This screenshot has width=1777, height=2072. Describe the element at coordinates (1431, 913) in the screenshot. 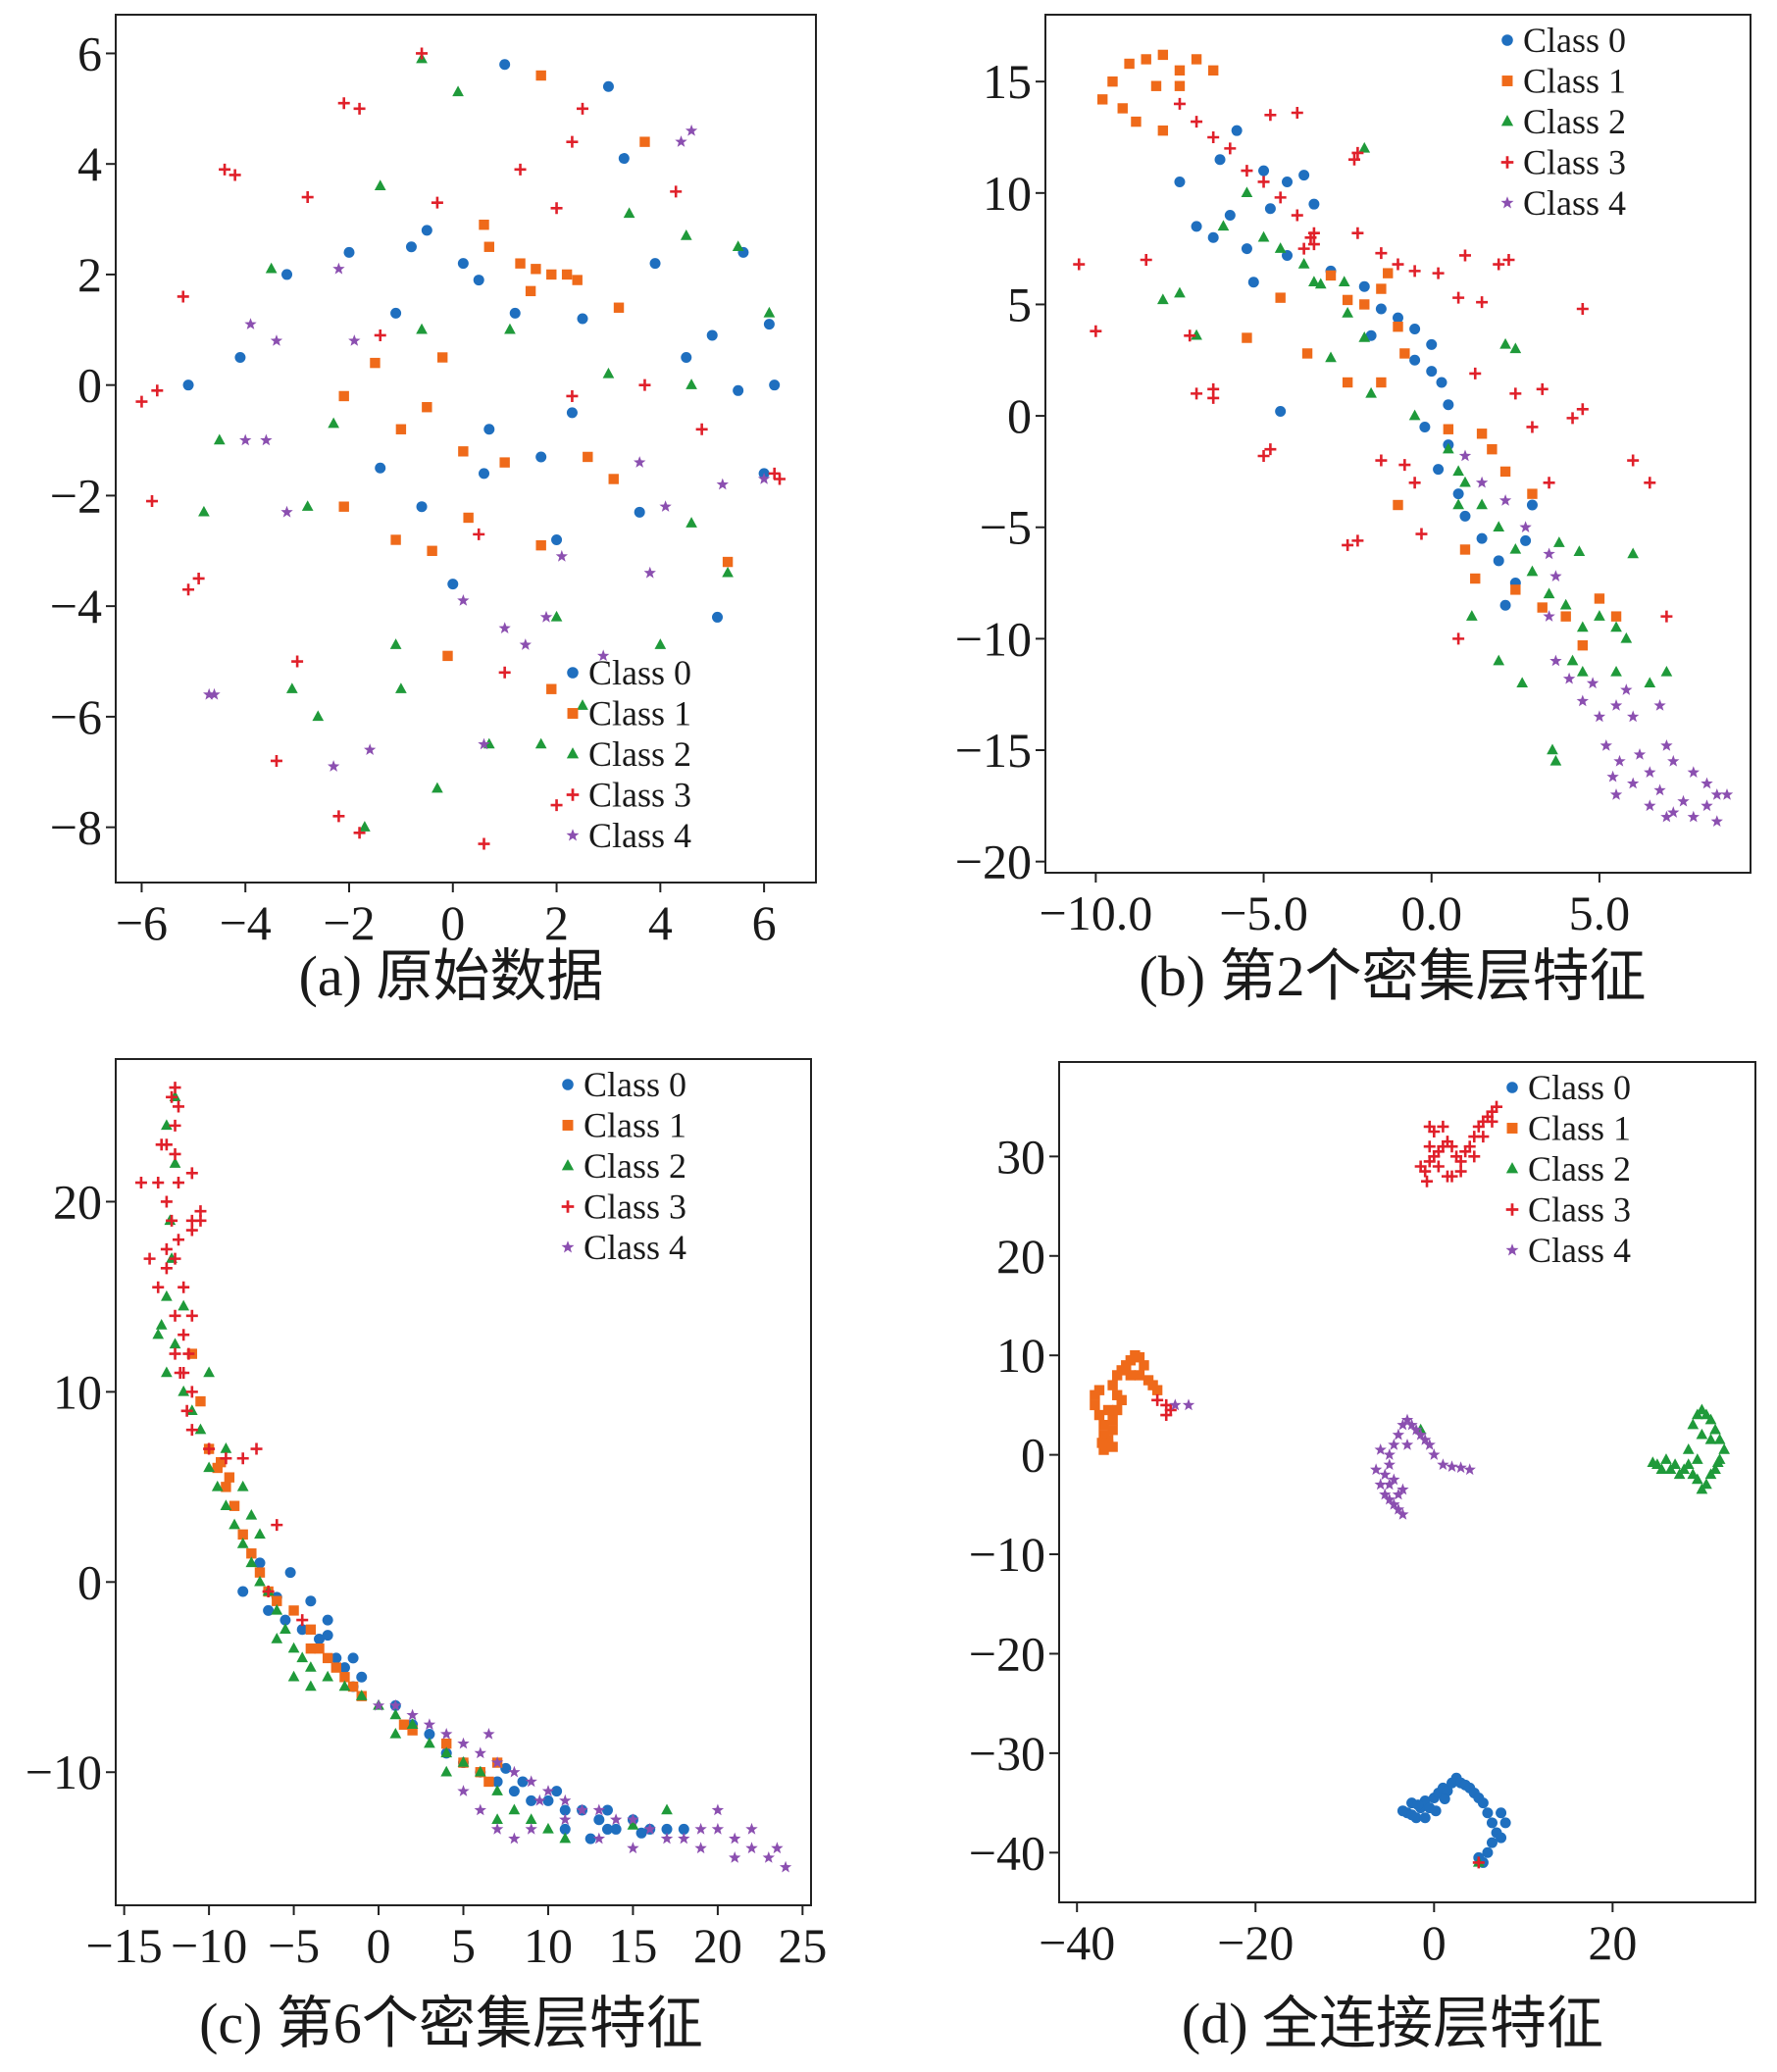

I see `x-tick-label: 0.0` at that location.